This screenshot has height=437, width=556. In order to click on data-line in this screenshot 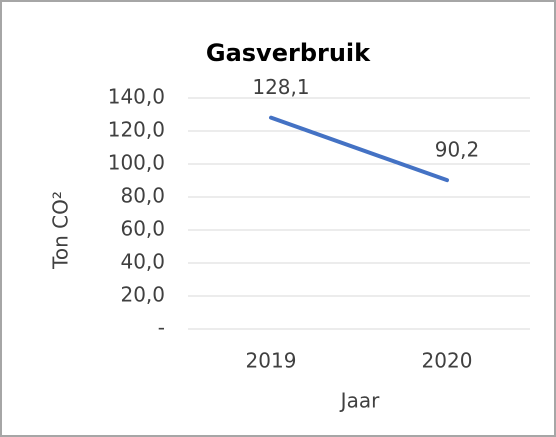, I will do `click(359, 149)`.